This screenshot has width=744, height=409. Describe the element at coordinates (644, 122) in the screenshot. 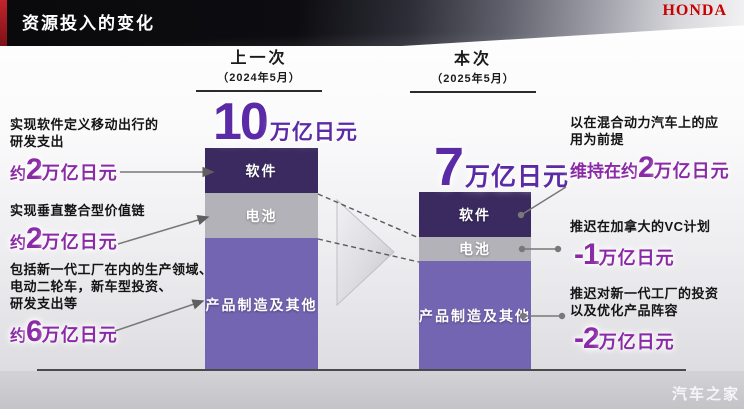

I see `note-text: 以在混合动力汽车上的应` at that location.